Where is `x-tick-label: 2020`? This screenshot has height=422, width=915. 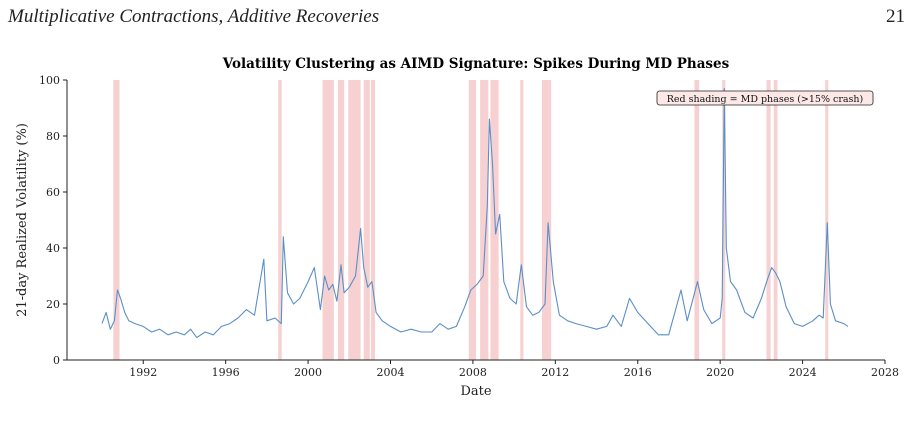 x-tick-label: 2020 is located at coordinates (720, 372).